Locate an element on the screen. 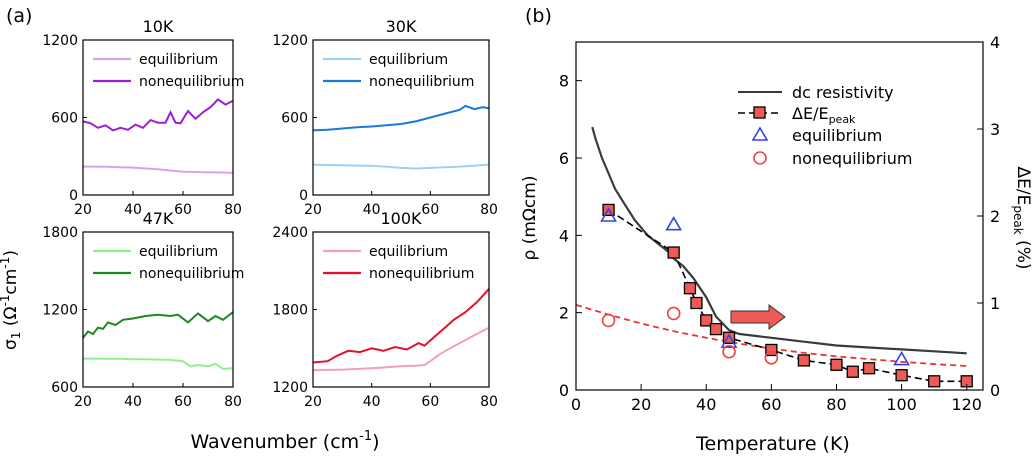  panel-a-label: (a) is located at coordinates (19, 16).